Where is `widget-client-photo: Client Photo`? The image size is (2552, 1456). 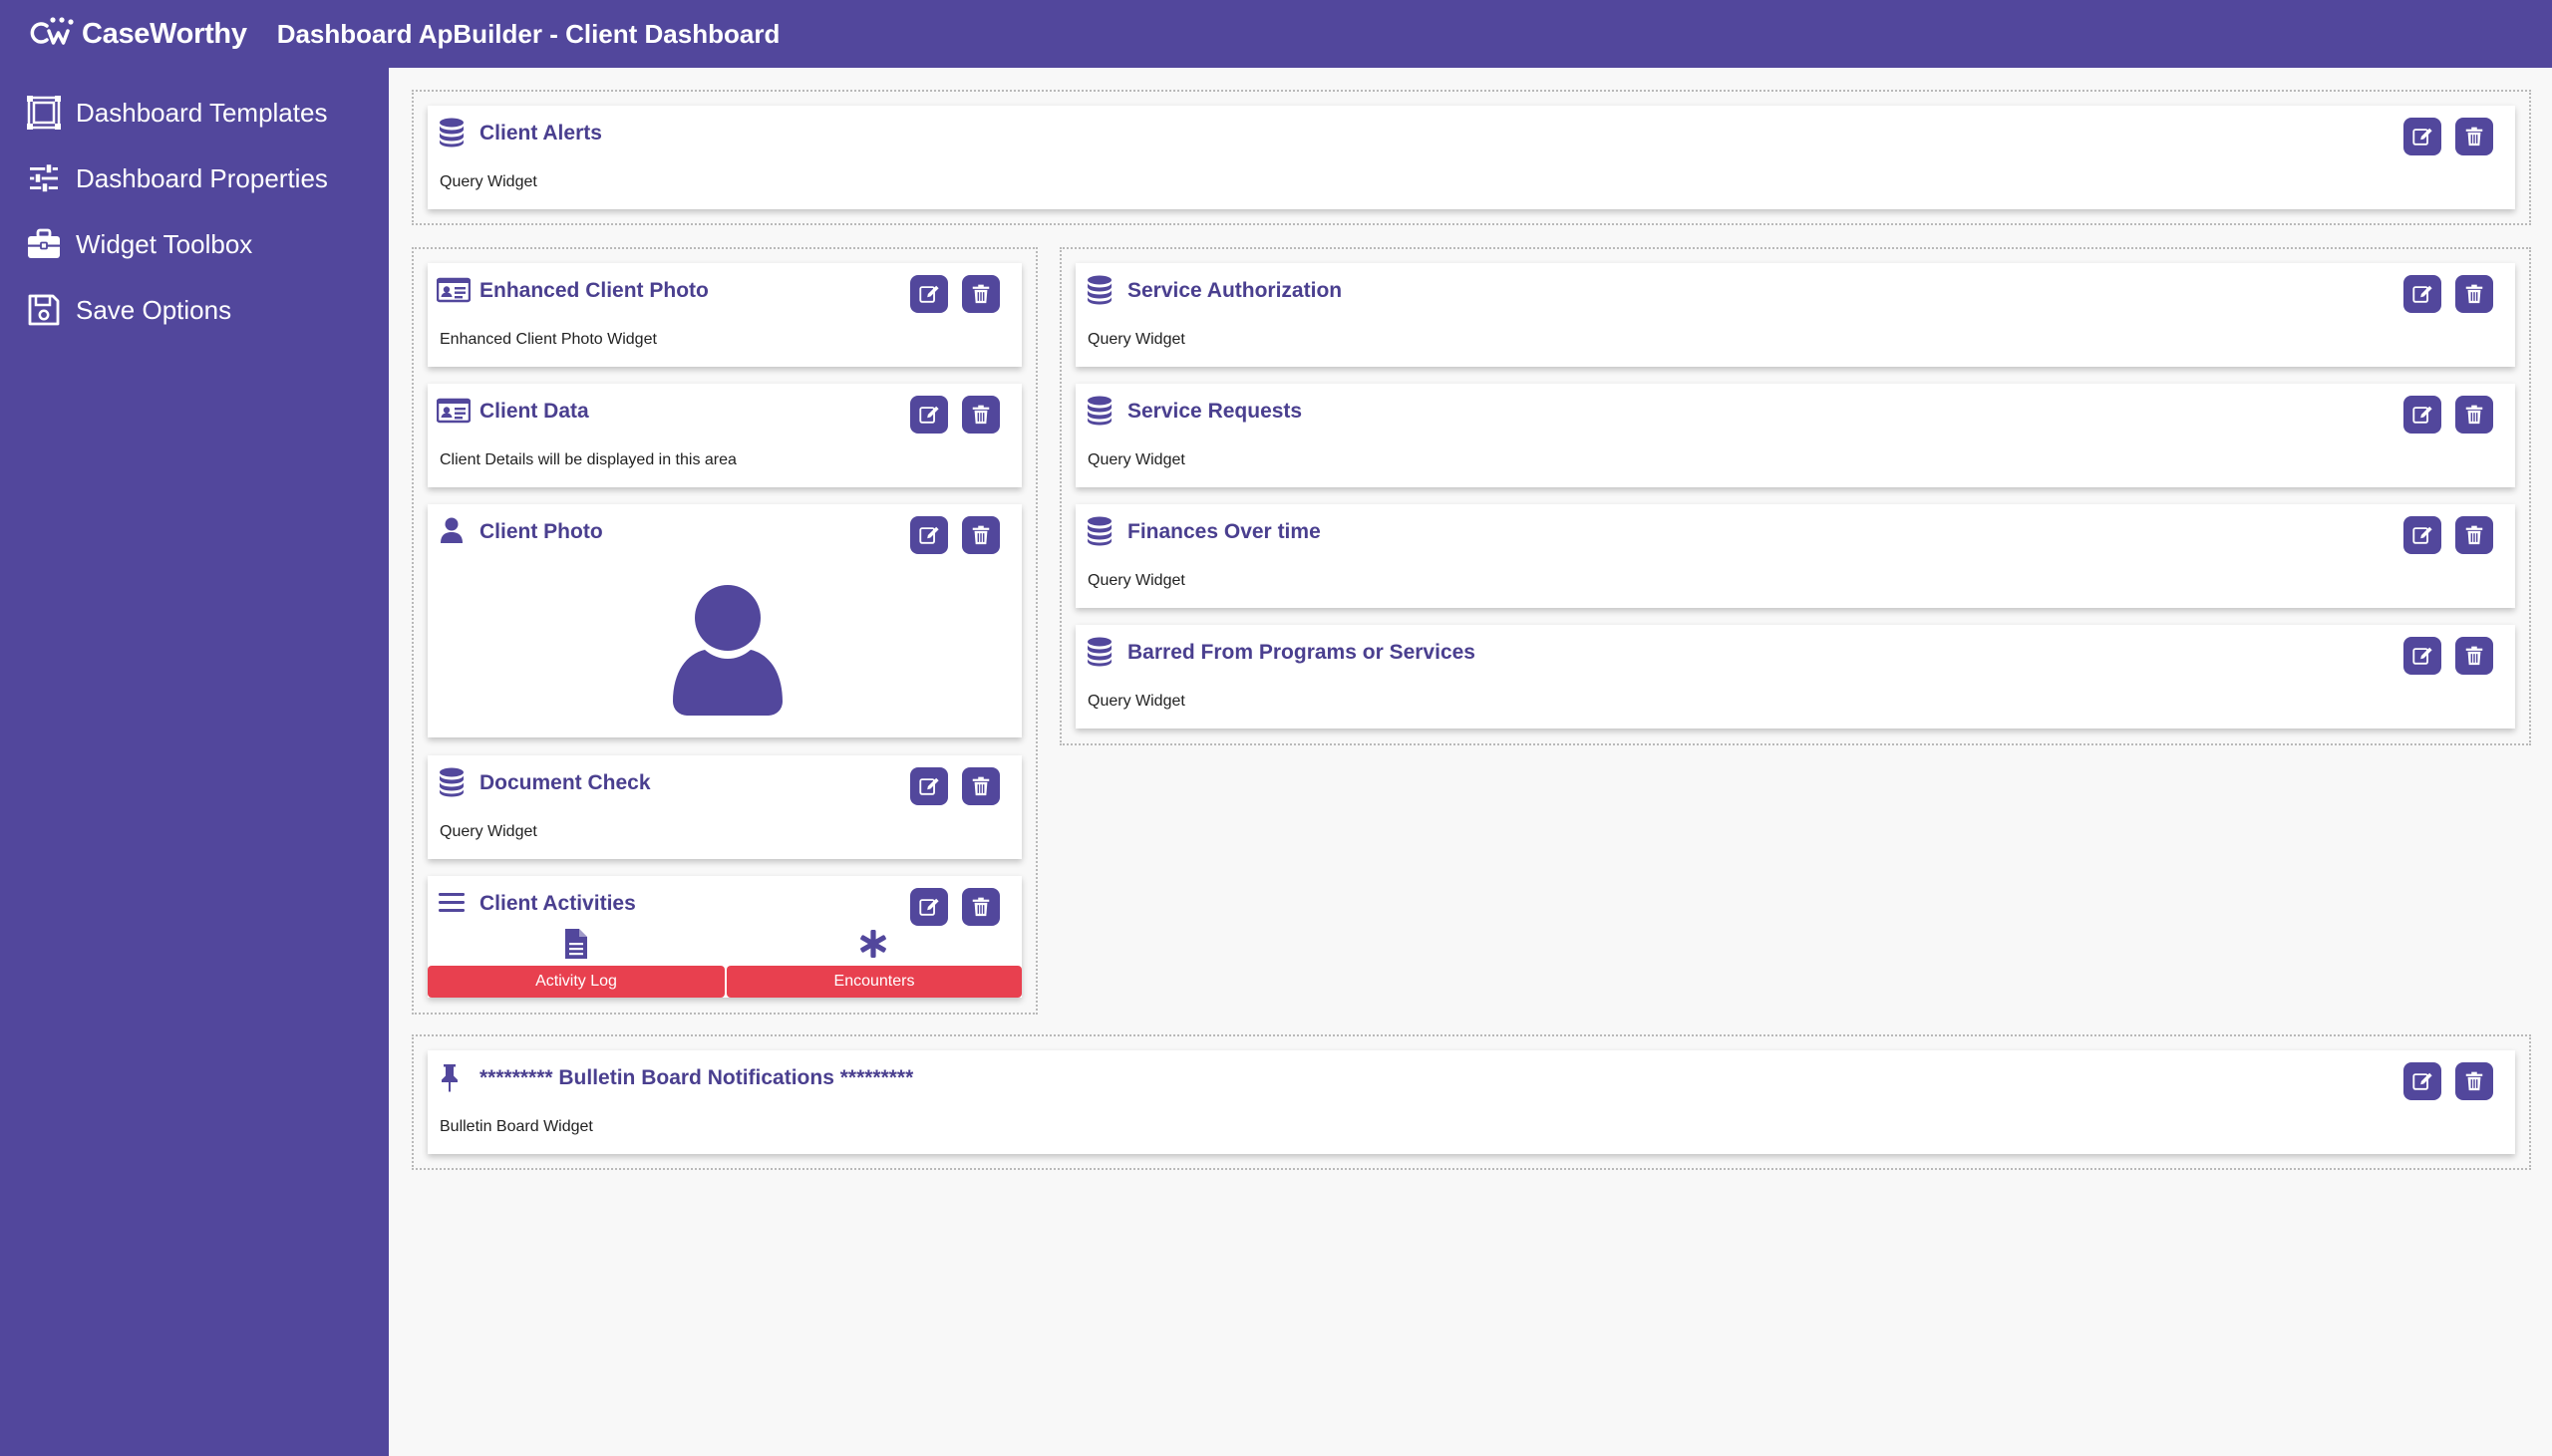
widget-client-photo: Client Photo is located at coordinates (725, 620).